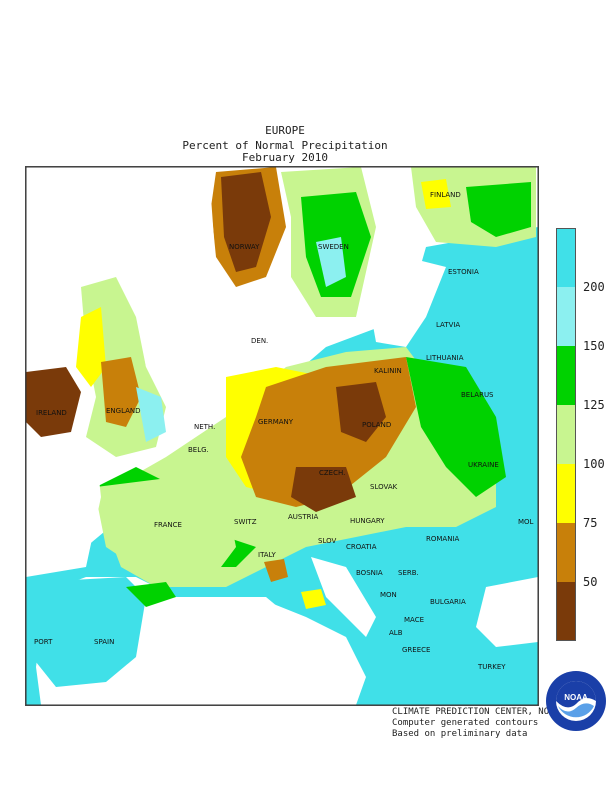  I want to click on noaa-logo-text: NOAA, so click(576, 697).